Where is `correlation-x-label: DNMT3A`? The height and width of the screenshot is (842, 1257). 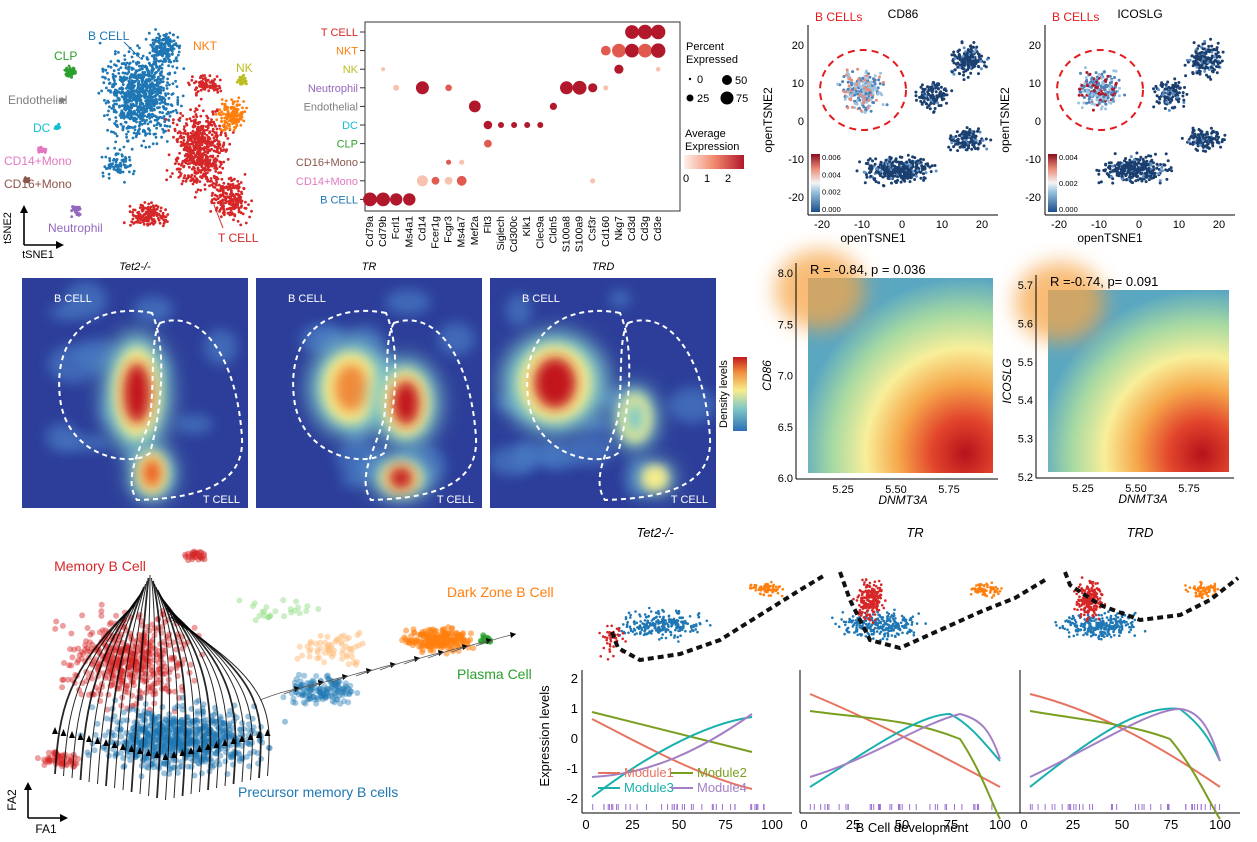 correlation-x-label: DNMT3A is located at coordinates (1142, 499).